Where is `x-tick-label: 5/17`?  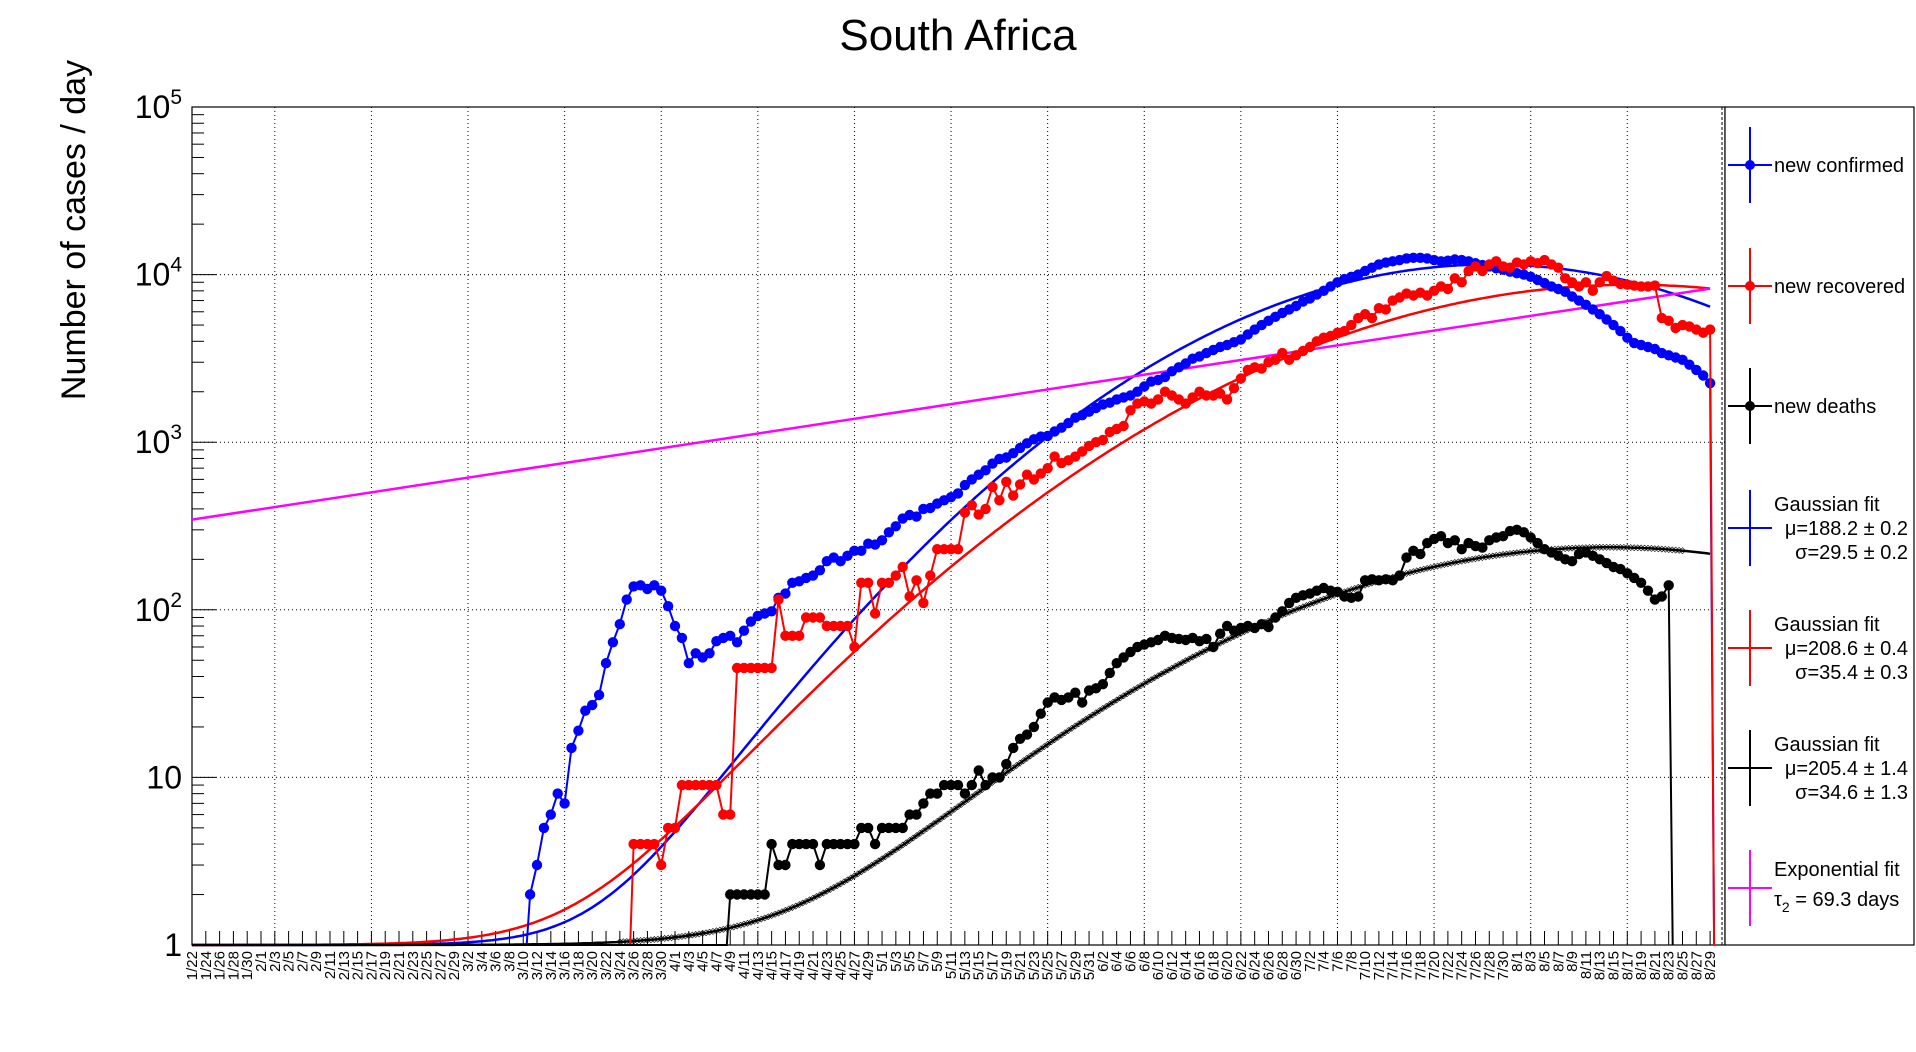
x-tick-label: 5/17 is located at coordinates (992, 965).